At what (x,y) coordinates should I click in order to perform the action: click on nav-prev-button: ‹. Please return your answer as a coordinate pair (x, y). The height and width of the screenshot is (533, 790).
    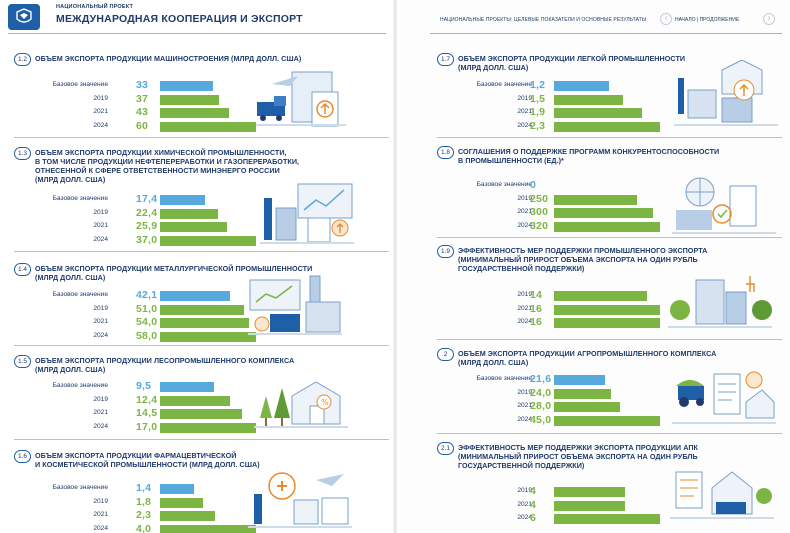
    Looking at the image, I should click on (666, 19).